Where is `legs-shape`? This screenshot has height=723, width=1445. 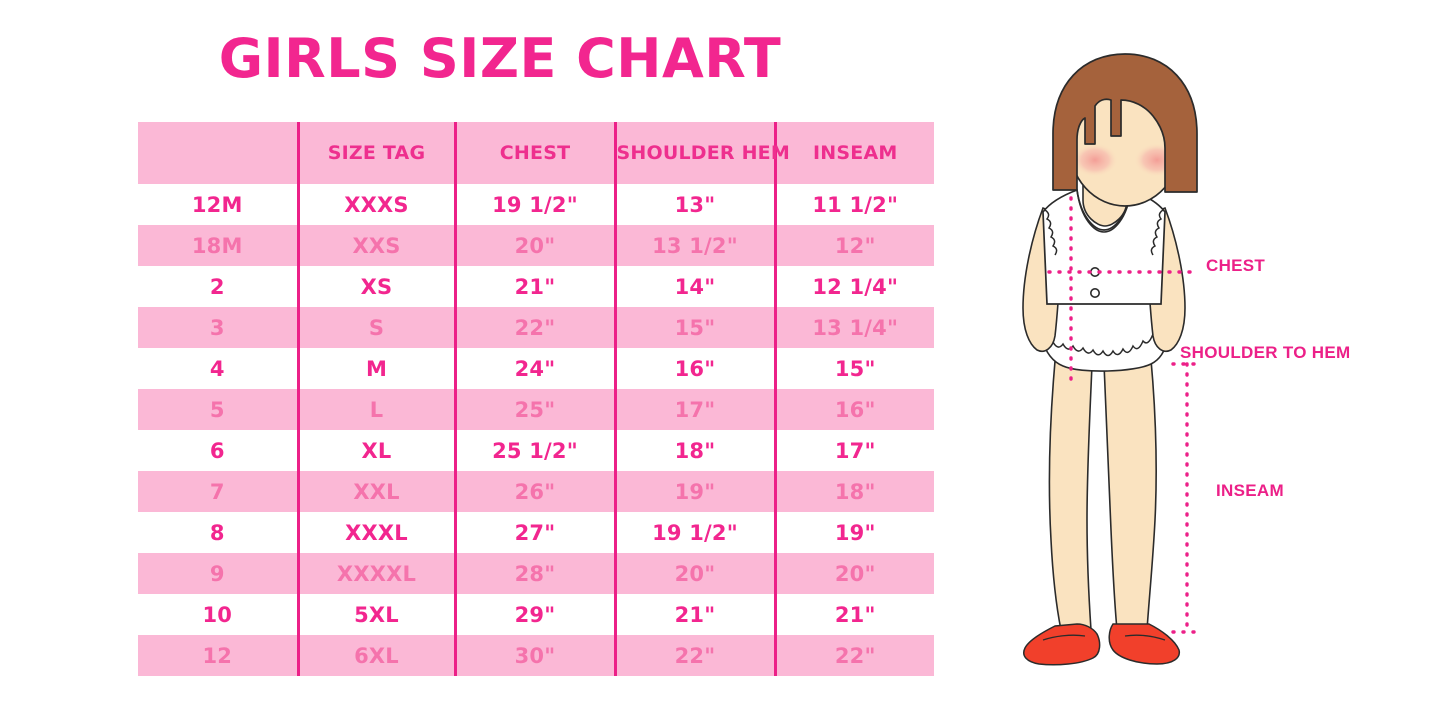
legs-shape is located at coordinates (1102, 485).